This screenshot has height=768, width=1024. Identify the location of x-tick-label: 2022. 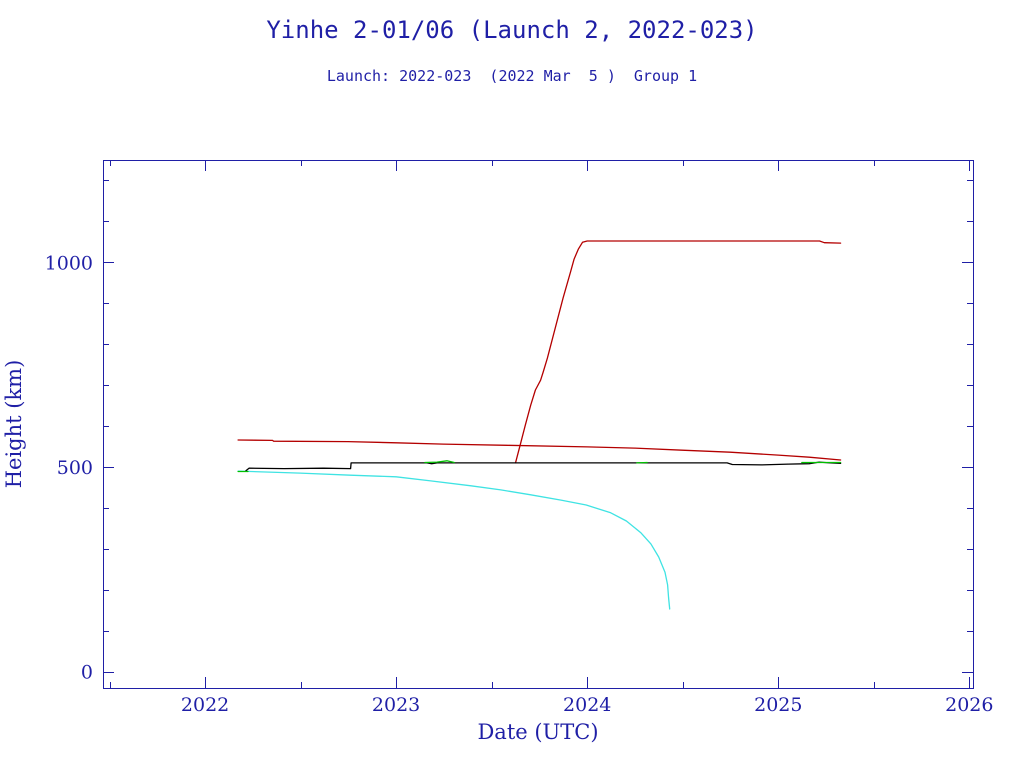
(205, 705).